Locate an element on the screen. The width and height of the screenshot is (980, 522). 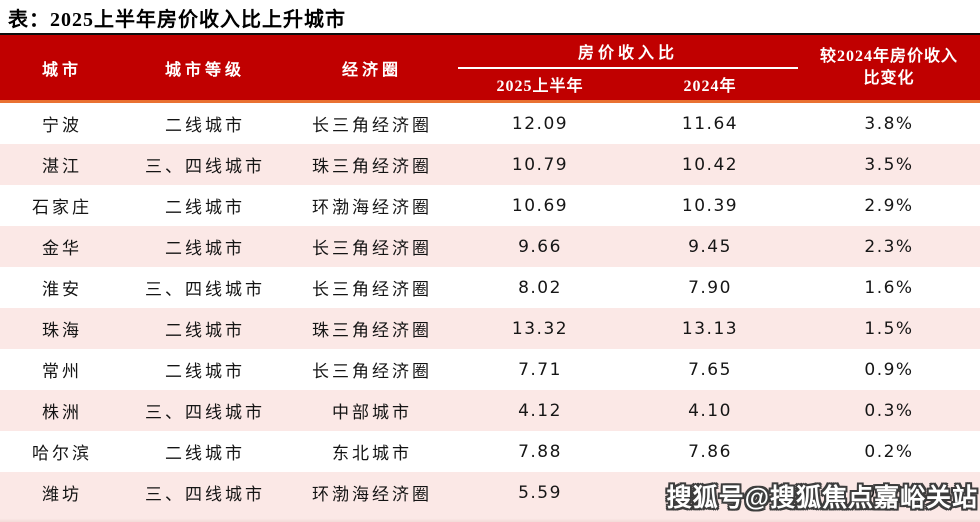
cell-ratio-2025: 10.79 is located at coordinates (540, 164).